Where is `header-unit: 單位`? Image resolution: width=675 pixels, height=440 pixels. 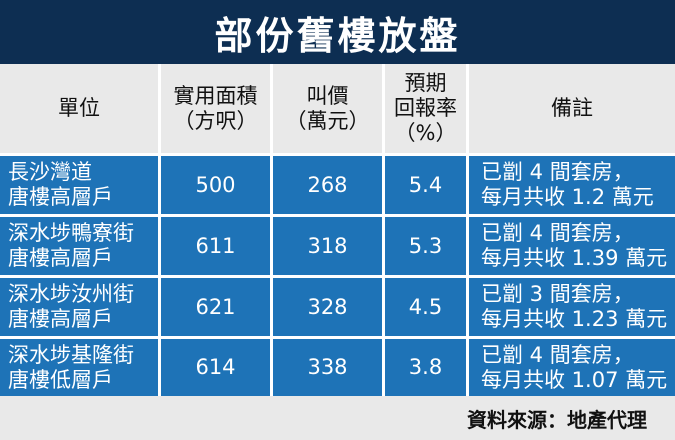 header-unit: 單位 is located at coordinates (79, 108).